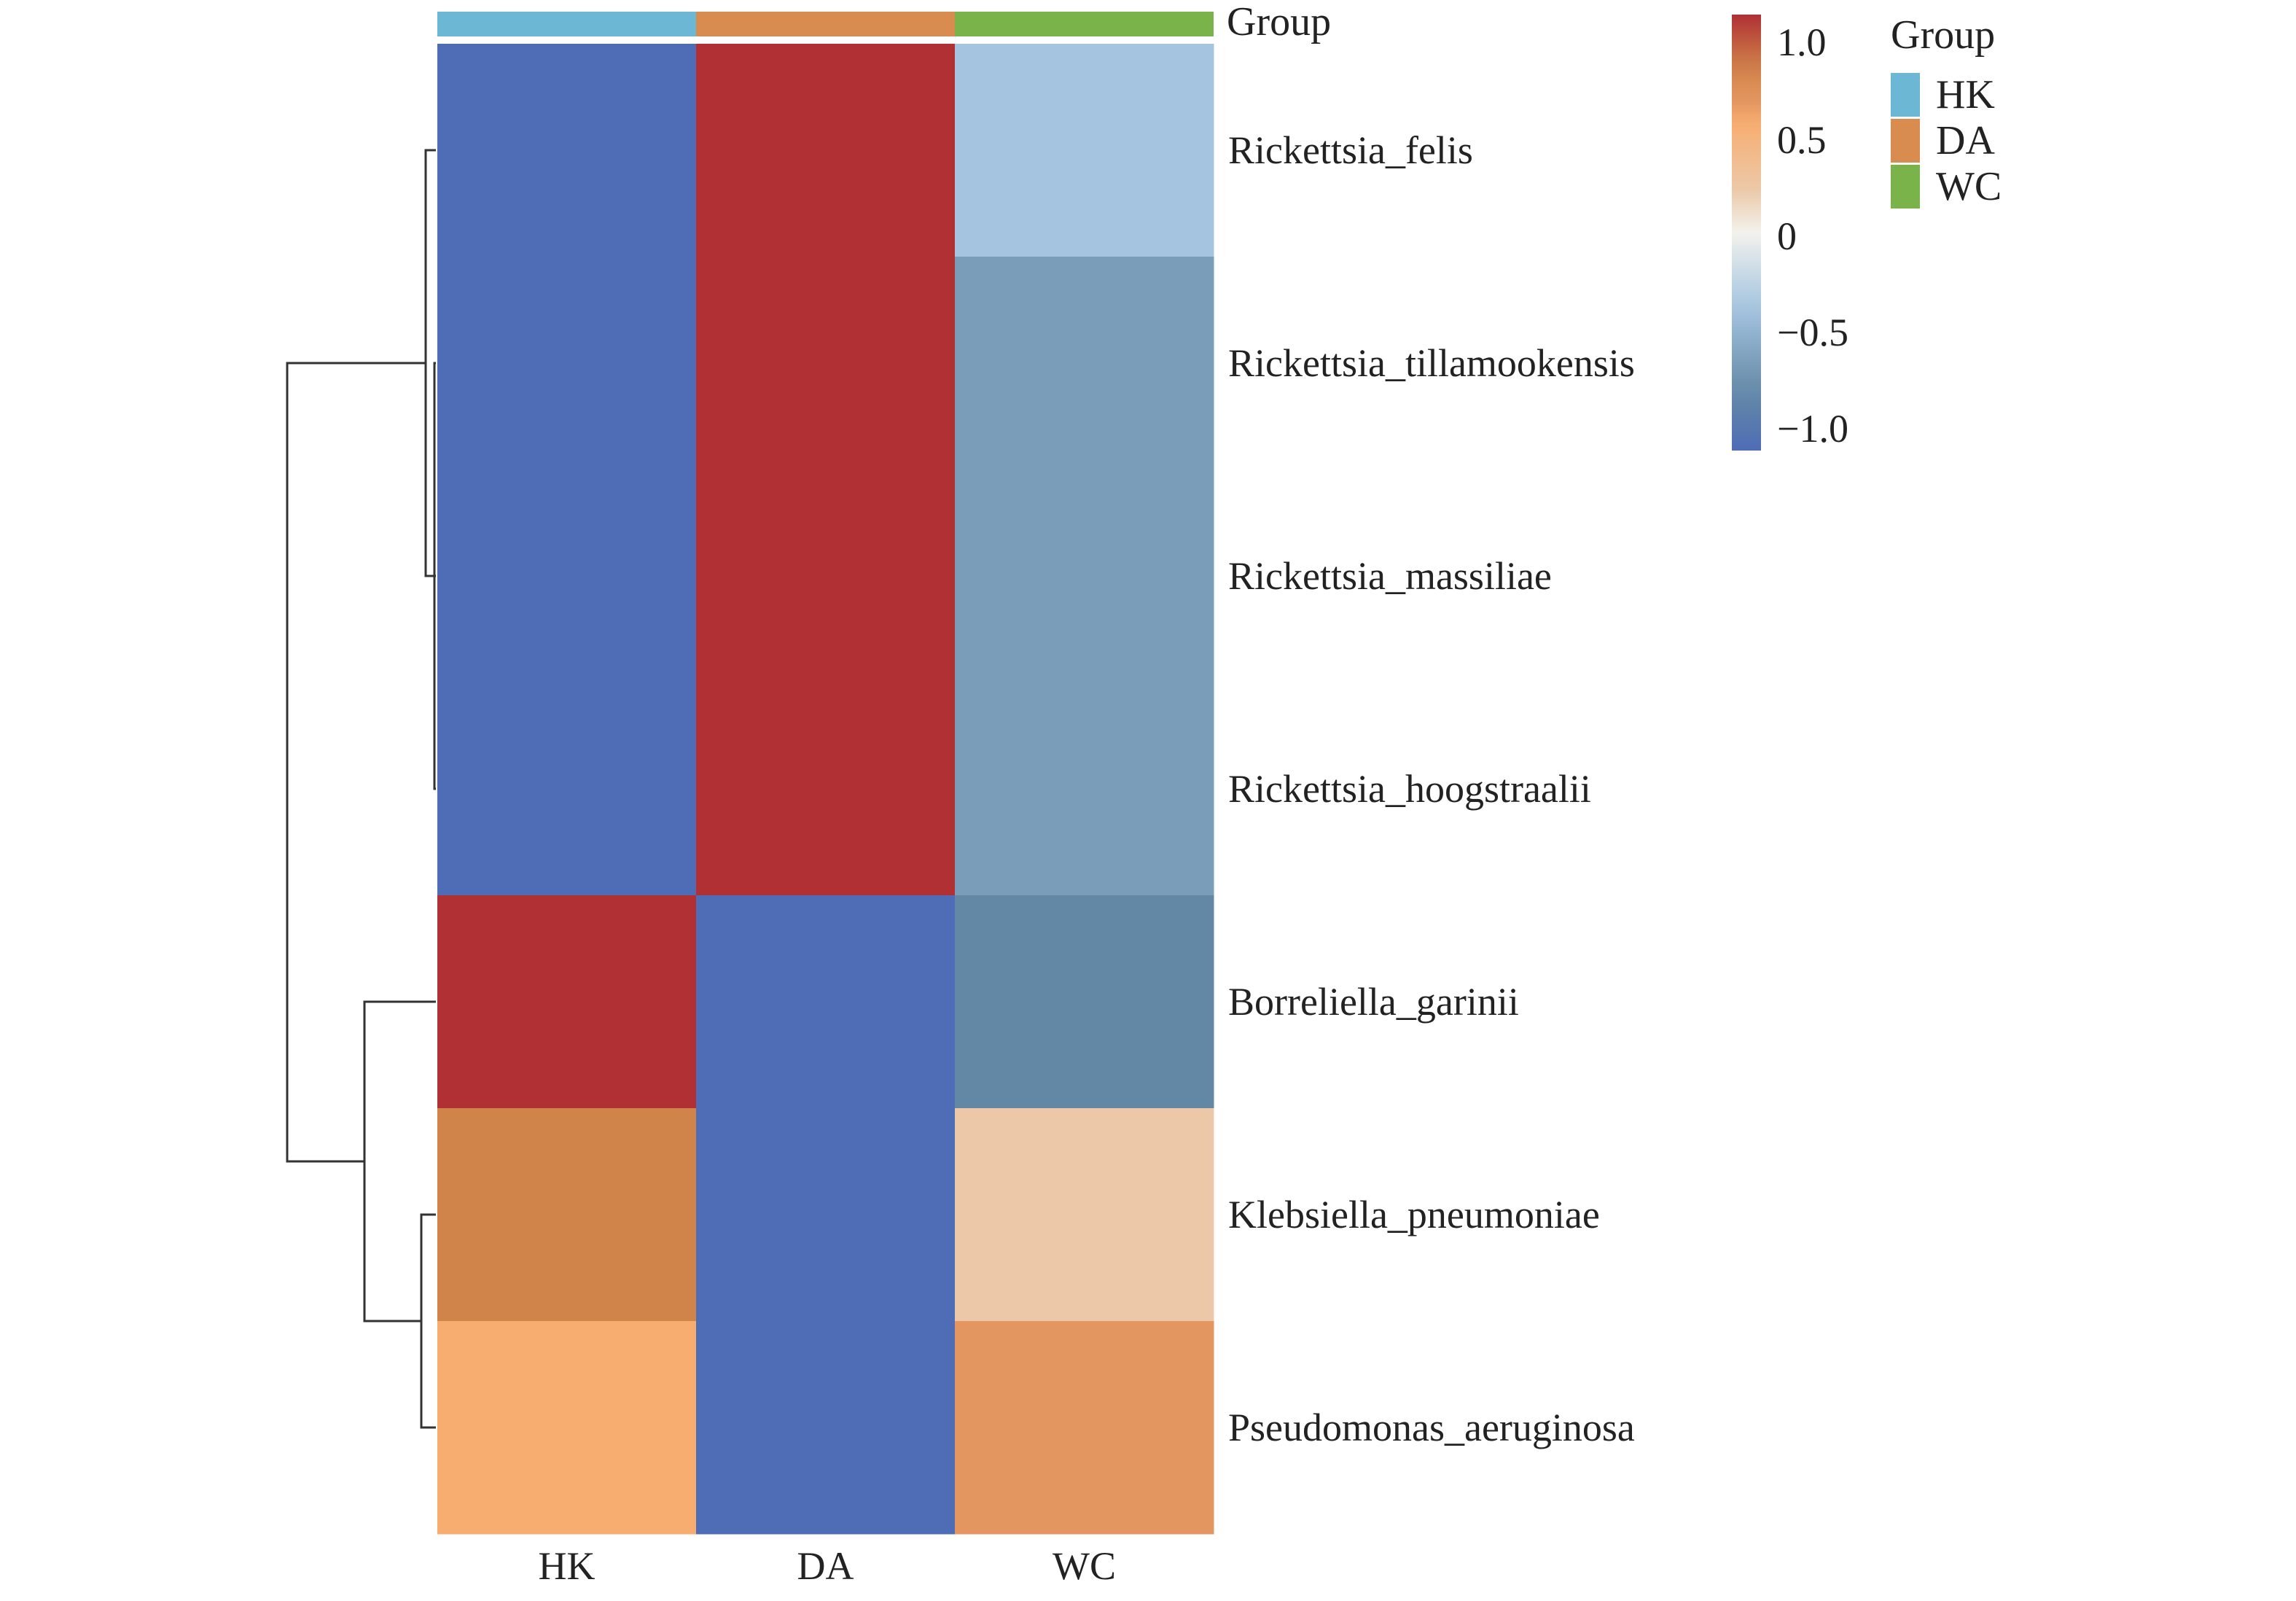 The image size is (2296, 1601). Describe the element at coordinates (1432, 363) in the screenshot. I see `row-label: Rickettsia_tillamookensis` at that location.